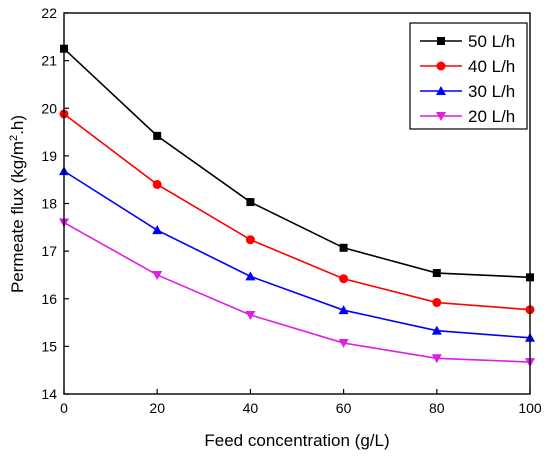 This screenshot has height=457, width=550. I want to click on legend-label: 30 L/h, so click(491, 91).